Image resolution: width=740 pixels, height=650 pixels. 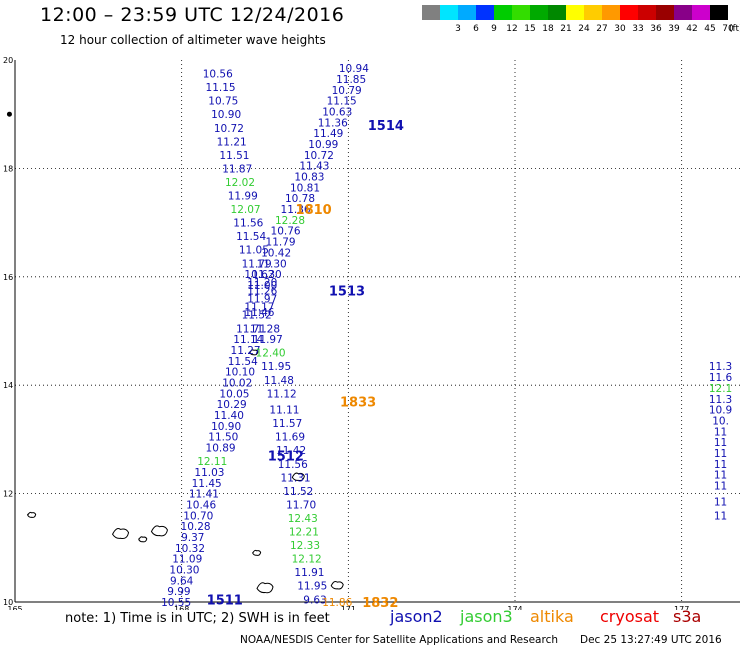 I want to click on swh-value: 11.21, so click(x=232, y=142).